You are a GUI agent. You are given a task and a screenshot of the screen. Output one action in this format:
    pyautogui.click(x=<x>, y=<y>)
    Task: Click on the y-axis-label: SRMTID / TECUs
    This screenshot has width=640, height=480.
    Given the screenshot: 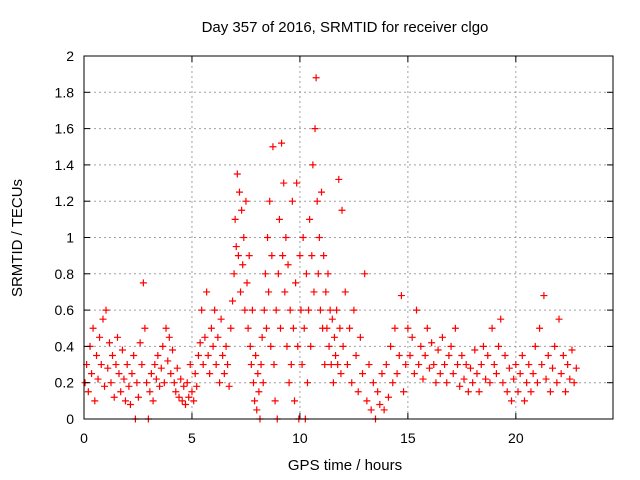 What is the action you would take?
    pyautogui.click(x=17, y=238)
    